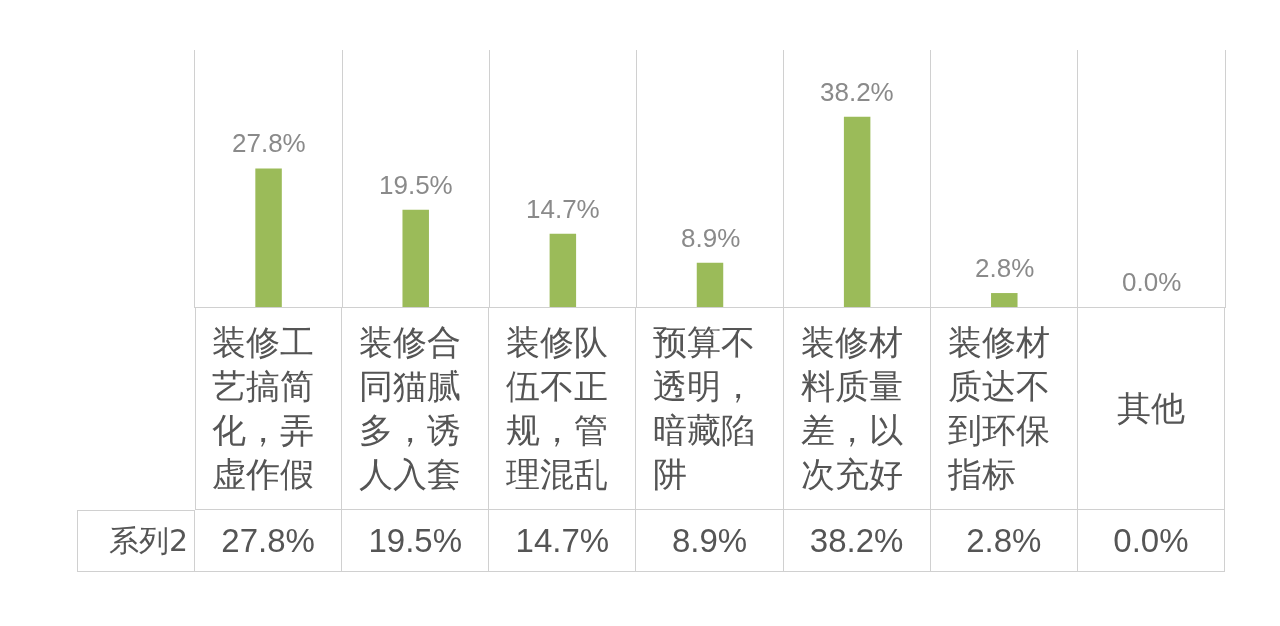 The height and width of the screenshot is (626, 1280). What do you see at coordinates (852, 408) in the screenshot?
I see `x-tick-label: 装修材料质量差，以次充好` at bounding box center [852, 408].